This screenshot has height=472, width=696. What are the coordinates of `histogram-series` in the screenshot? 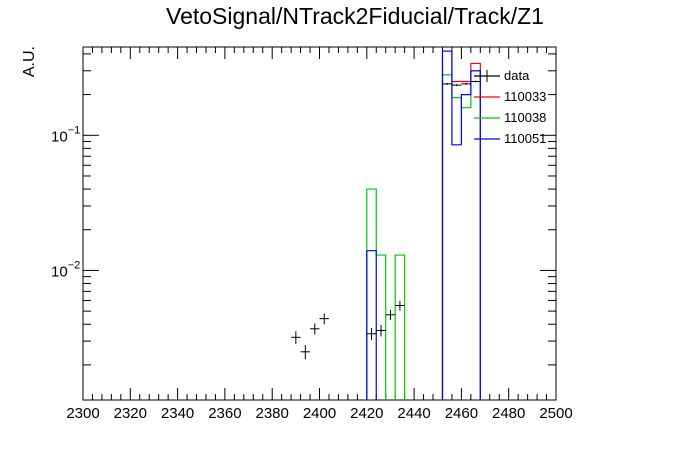 It's located at (423, 225).